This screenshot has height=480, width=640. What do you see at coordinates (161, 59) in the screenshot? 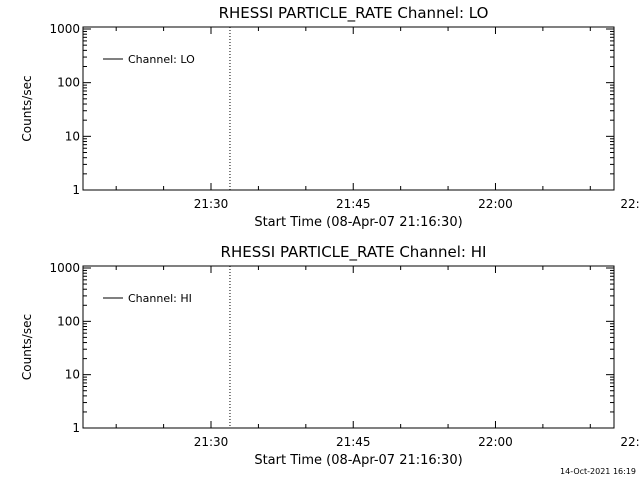
I see `legend-label: Channel: LO` at bounding box center [161, 59].